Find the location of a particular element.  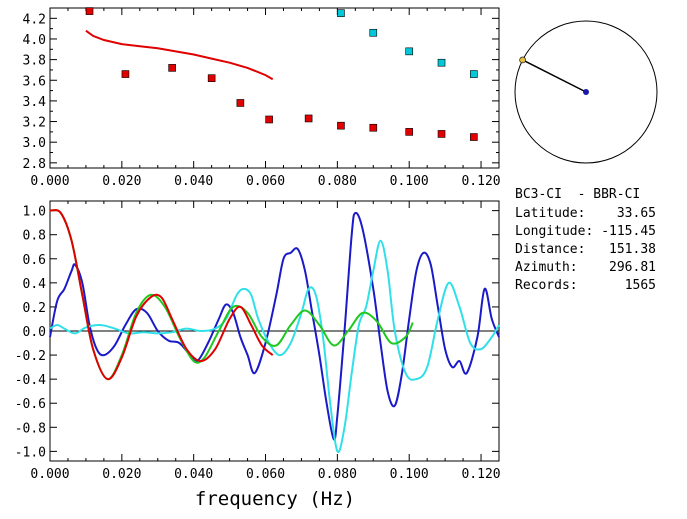

y-tick-label: -1.0 is located at coordinates (30, 452).